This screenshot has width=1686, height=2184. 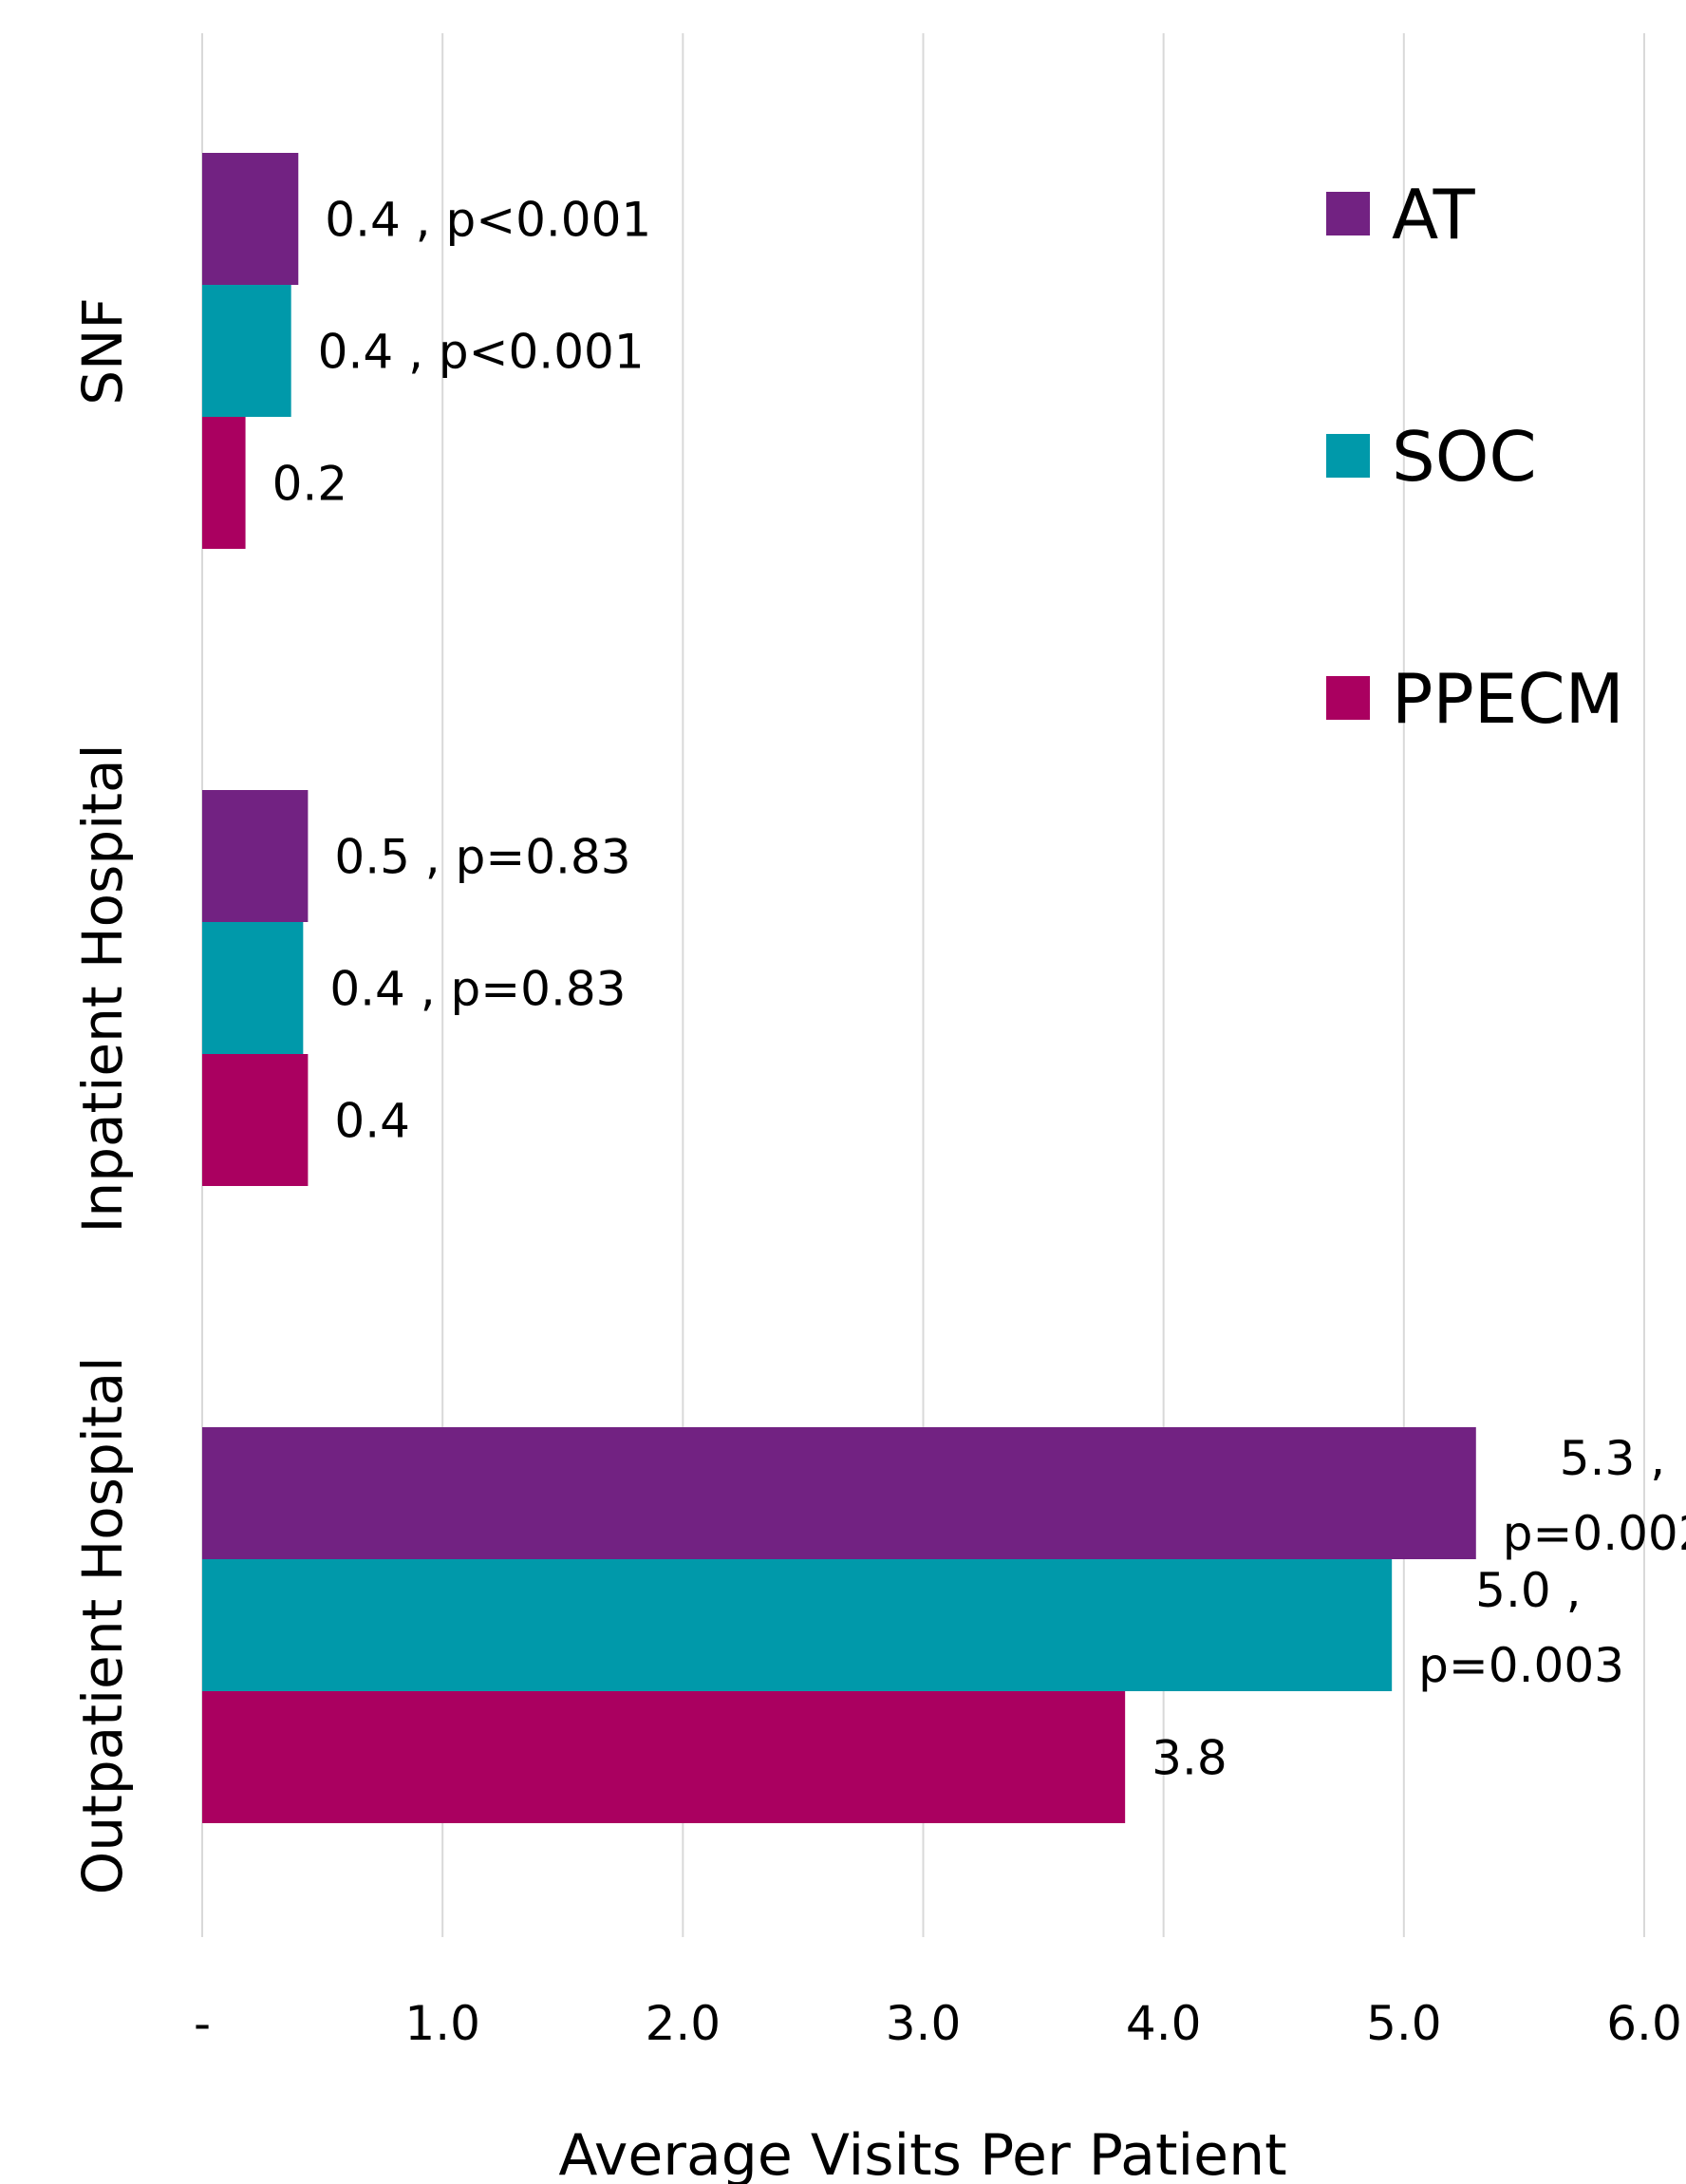 I want to click on legend-label: AT, so click(x=1434, y=214).